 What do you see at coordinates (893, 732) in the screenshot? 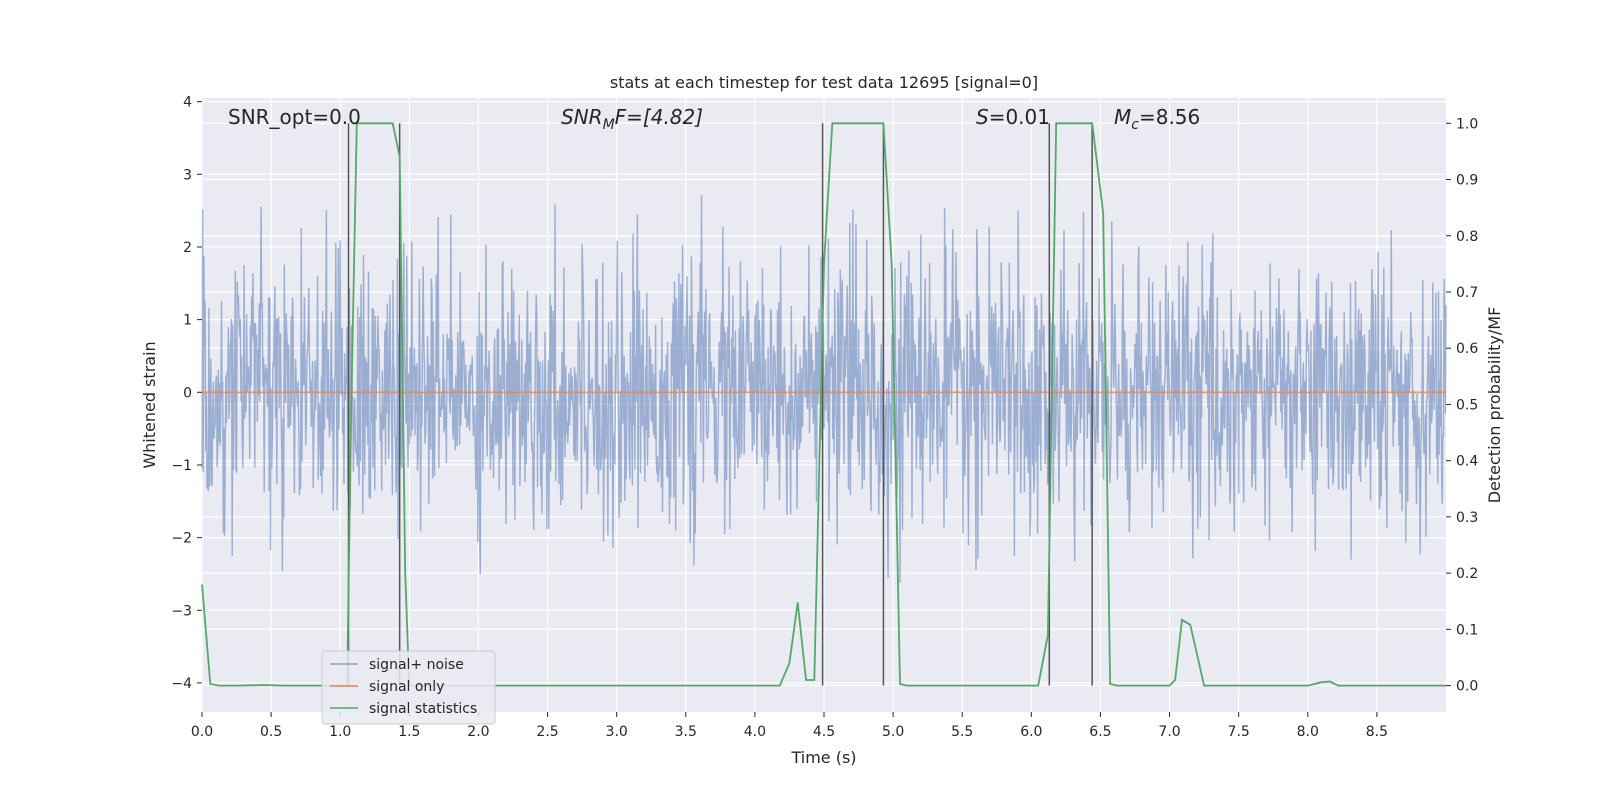
I see `x-tick-label: 5.0` at bounding box center [893, 732].